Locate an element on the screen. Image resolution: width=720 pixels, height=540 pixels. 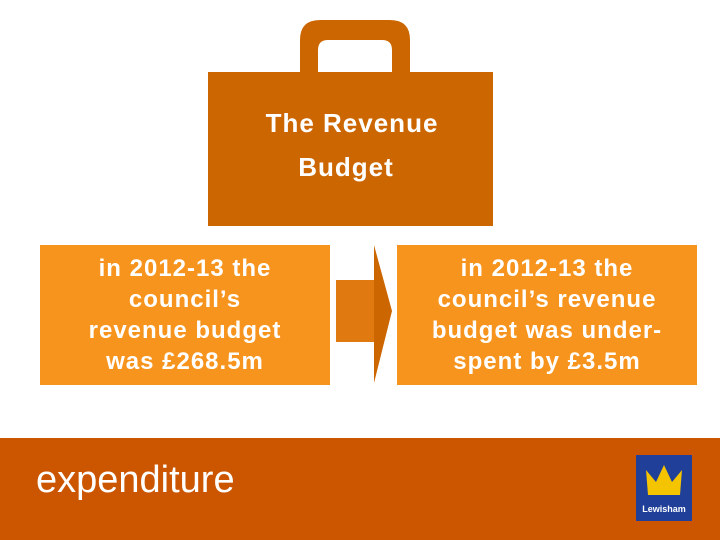
text-line: council’s revenue is located at coordinates (547, 299).